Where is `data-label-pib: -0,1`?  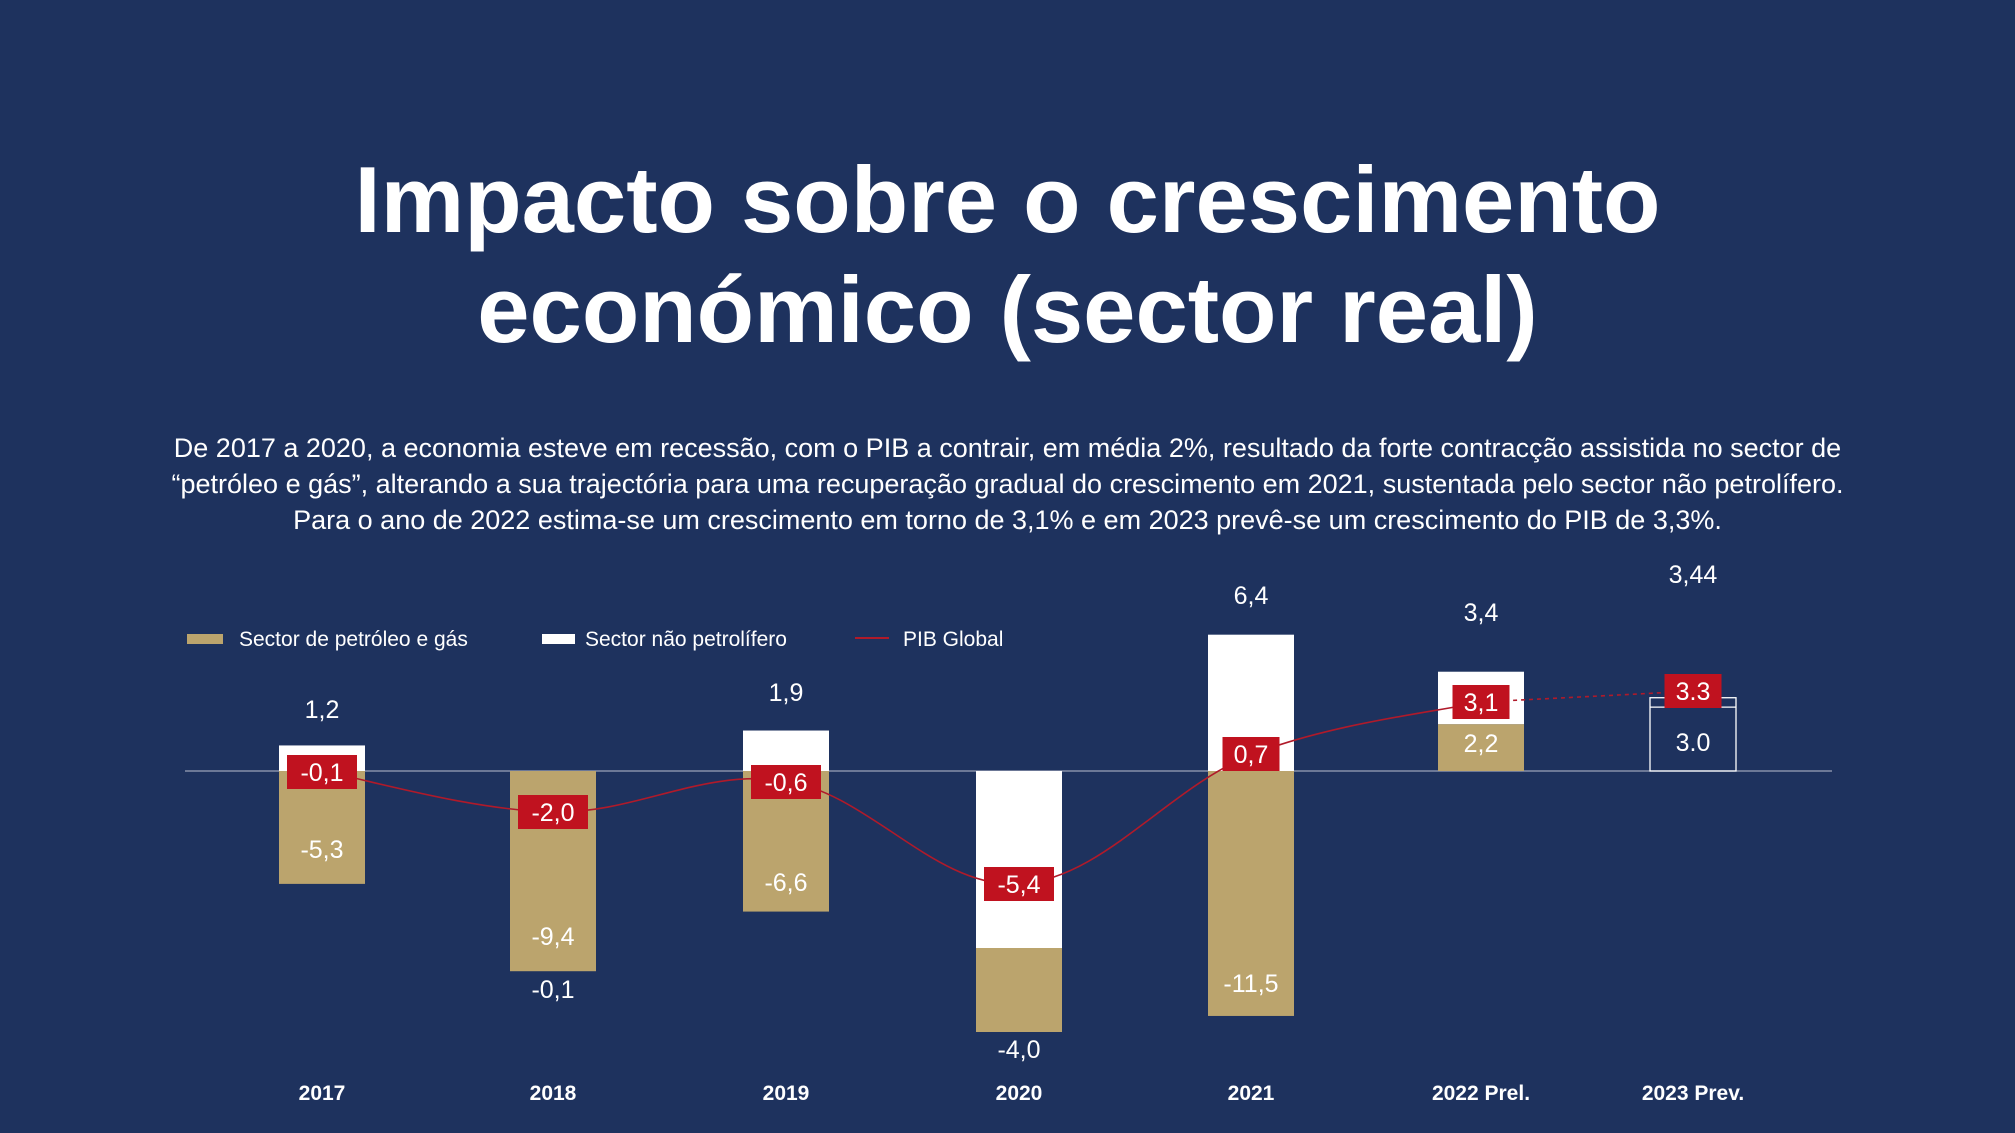 data-label-pib: -0,1 is located at coordinates (321, 773).